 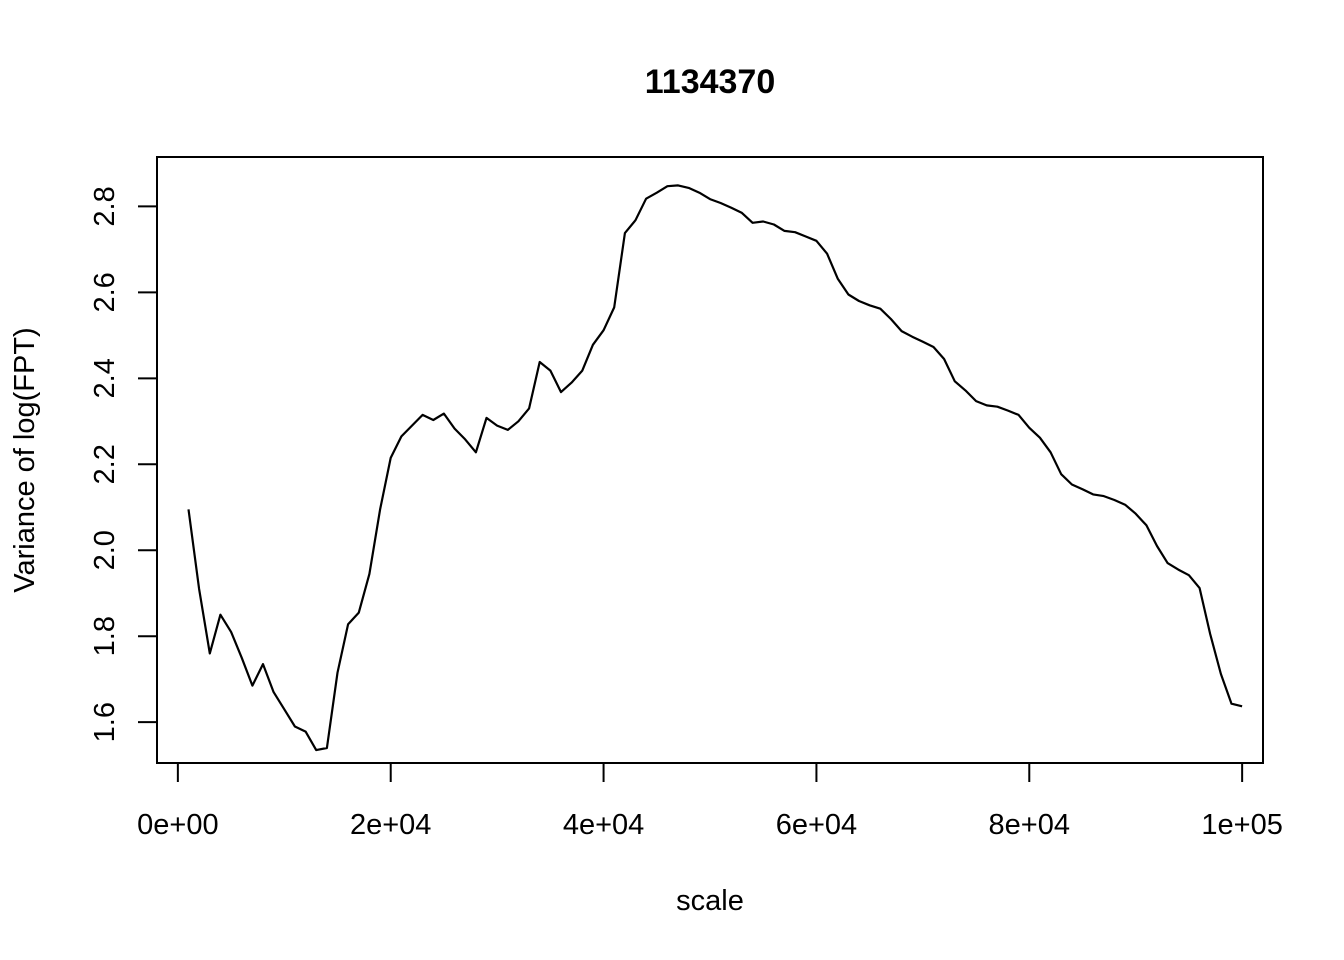 I want to click on y-tick-label: 2.2, so click(x=105, y=464).